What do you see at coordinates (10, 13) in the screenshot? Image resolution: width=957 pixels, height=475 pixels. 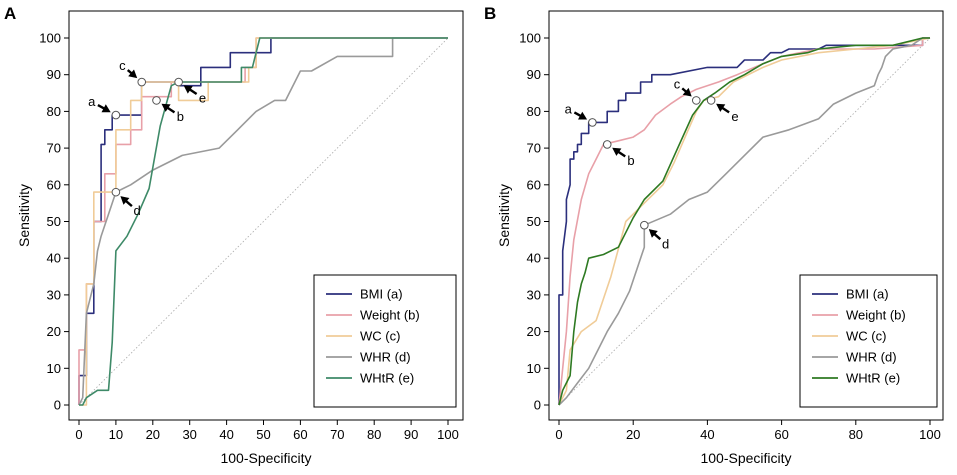 I see `panel-label: A` at bounding box center [10, 13].